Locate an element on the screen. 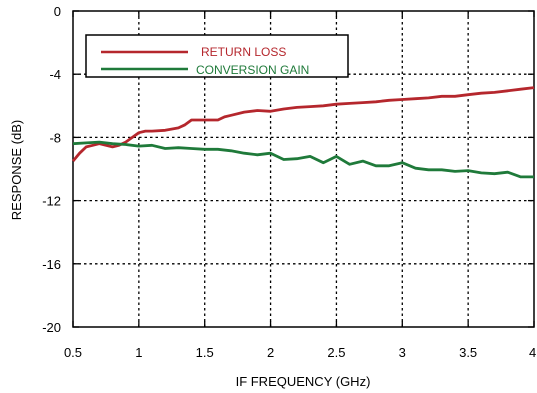 Image resolution: width=537 pixels, height=393 pixels. x-tick-label: 1 is located at coordinates (138, 352).